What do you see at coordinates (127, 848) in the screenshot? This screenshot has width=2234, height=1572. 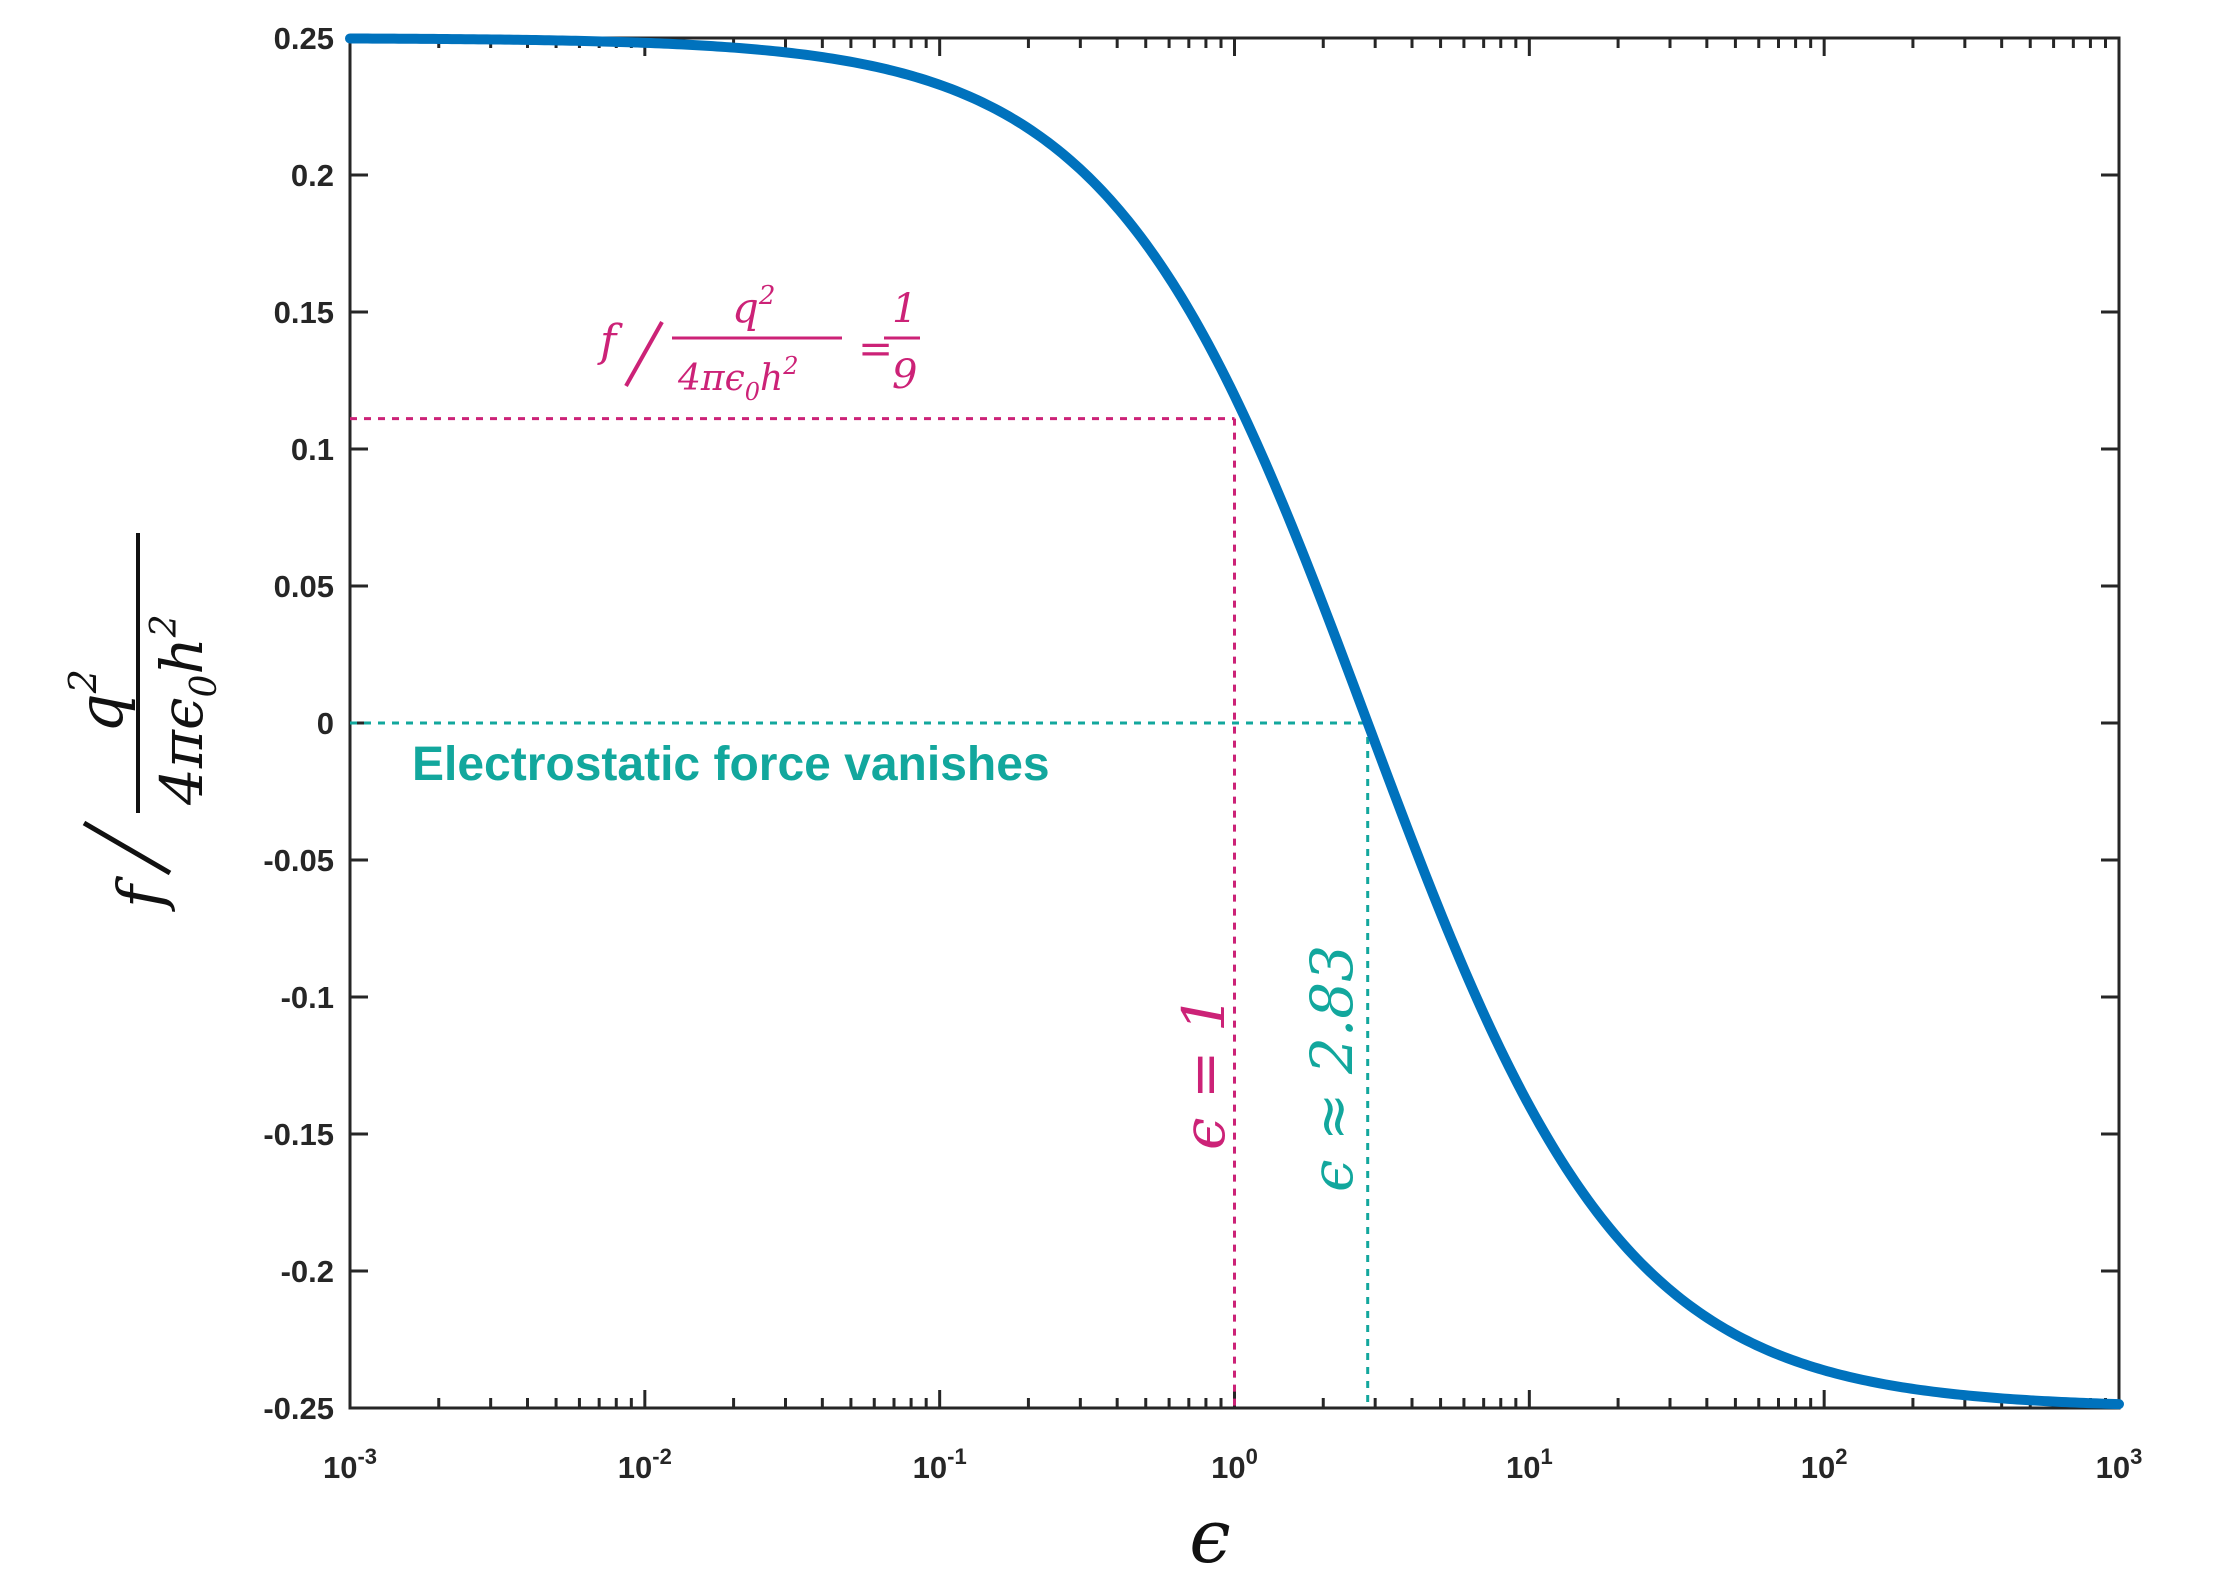 I see `y-label-slash` at bounding box center [127, 848].